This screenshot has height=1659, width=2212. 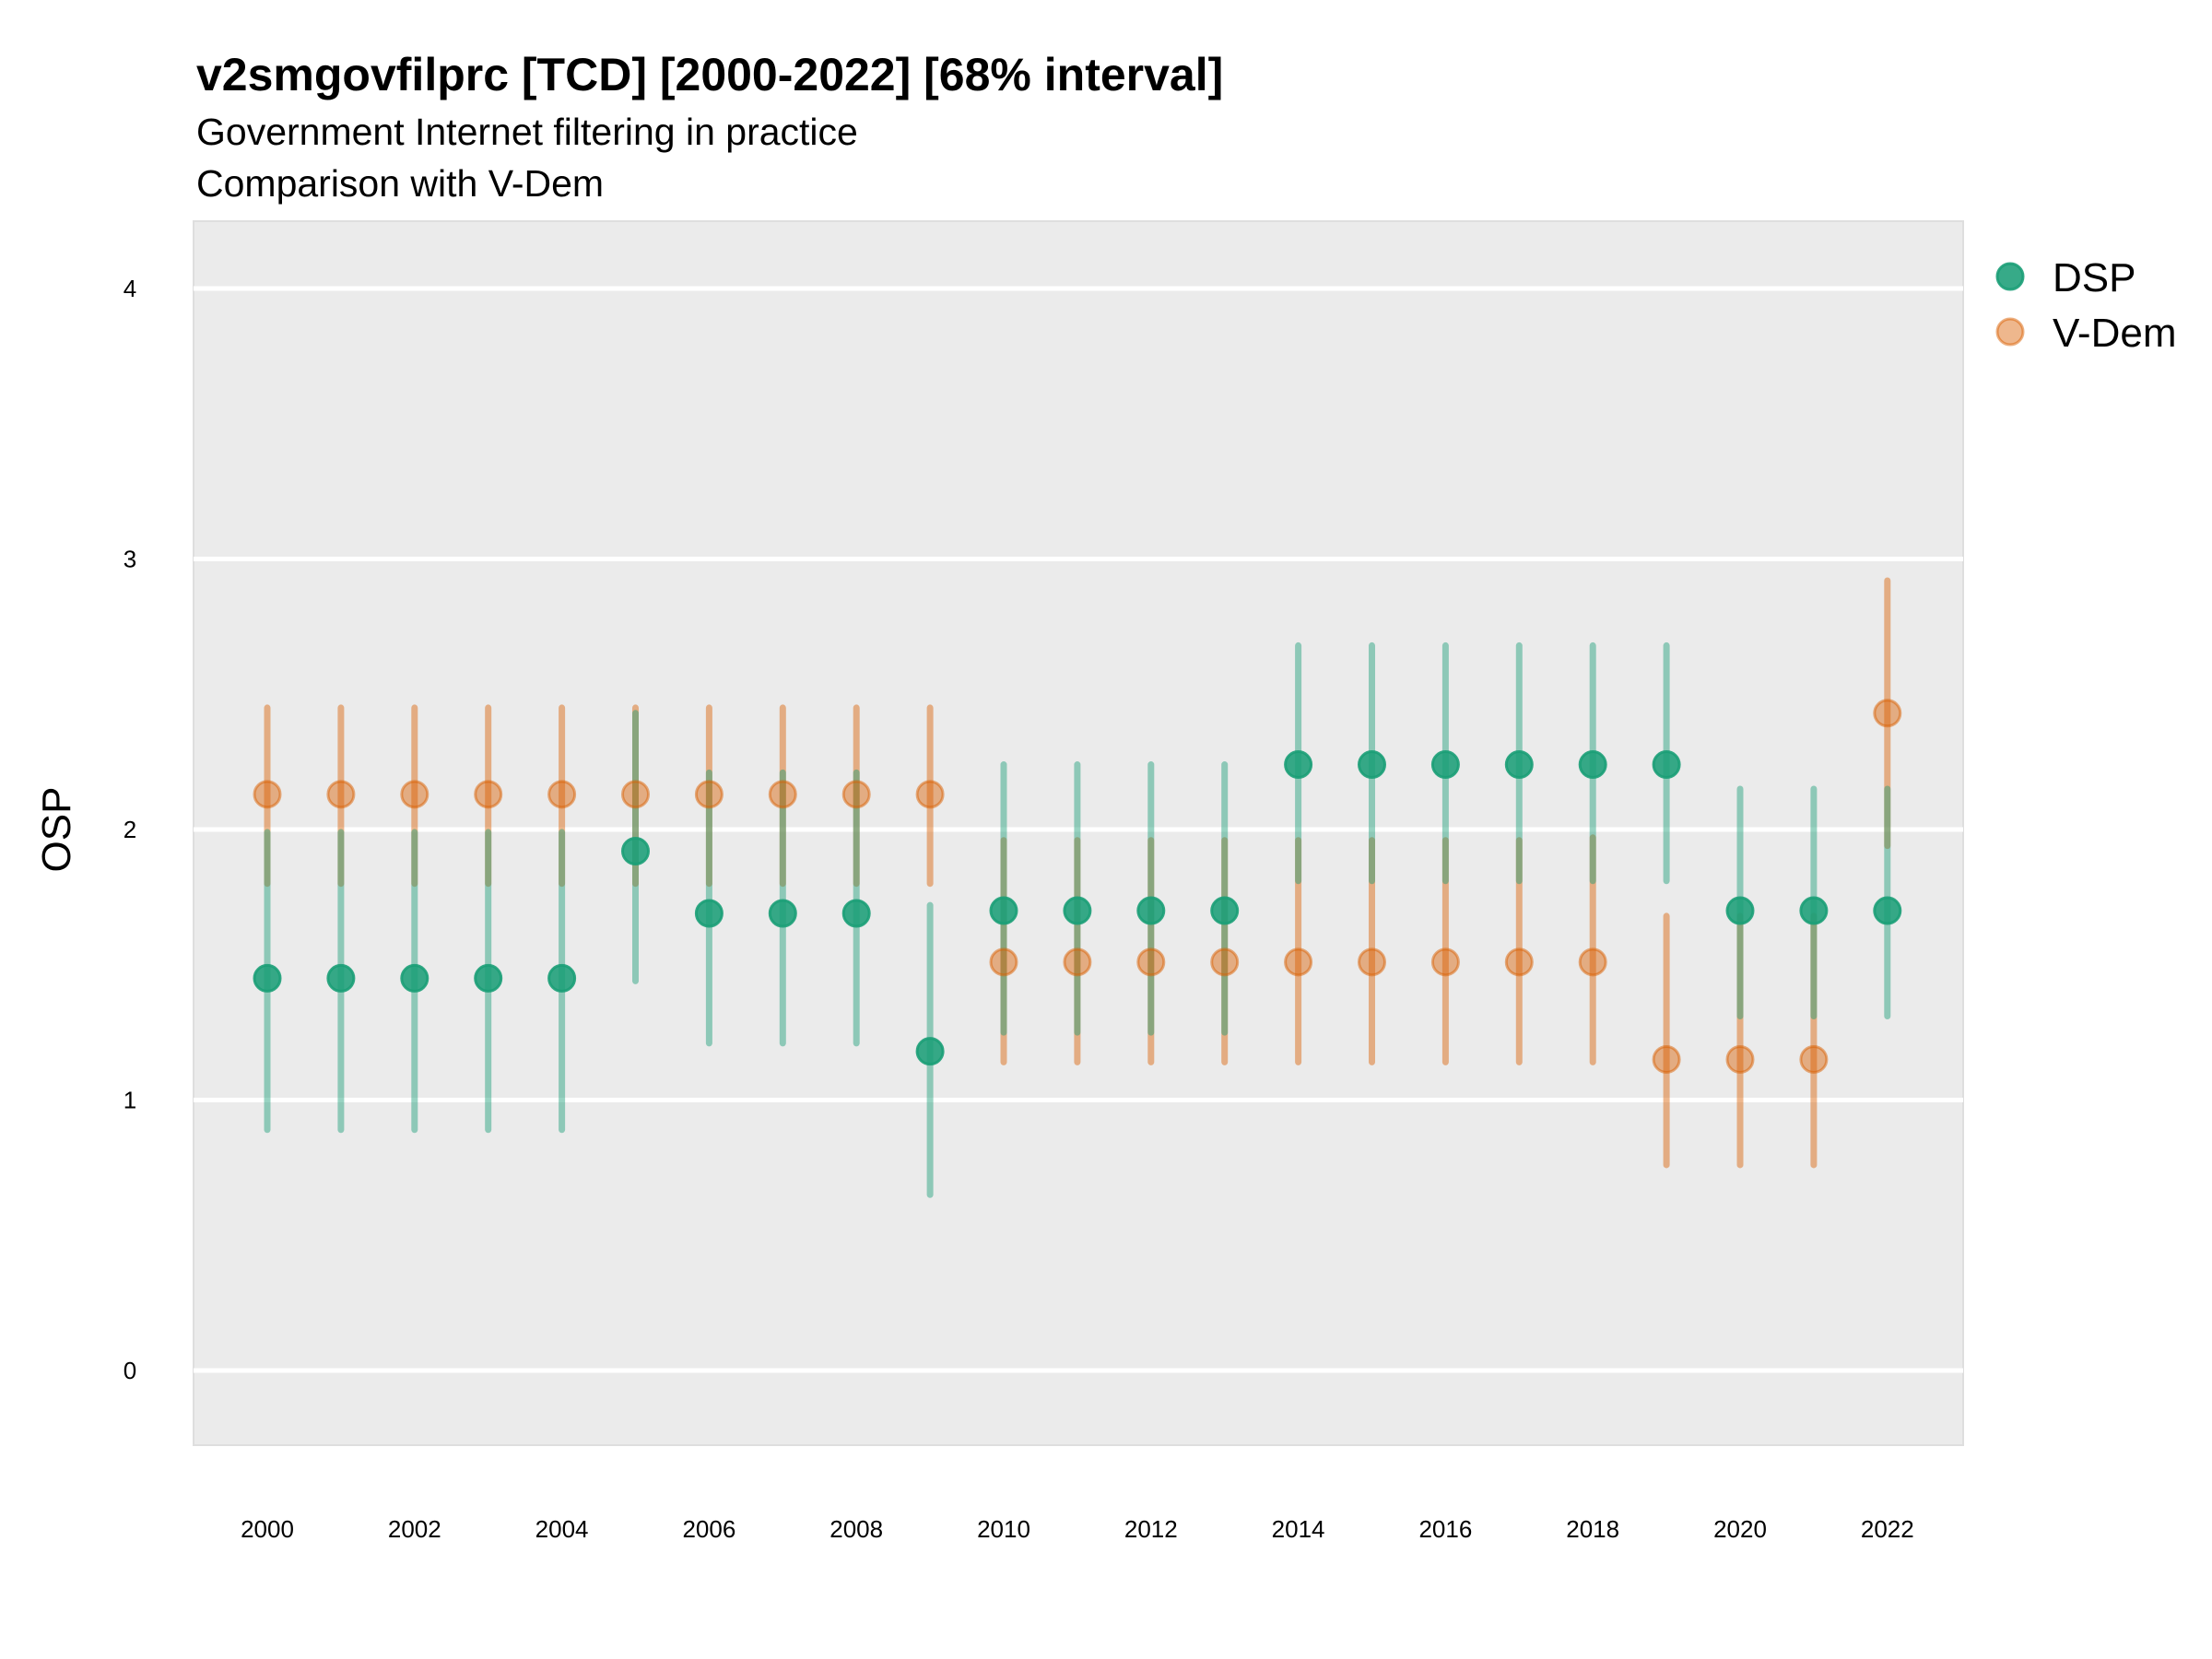 I want to click on point-dsp-2002, so click(x=414, y=978).